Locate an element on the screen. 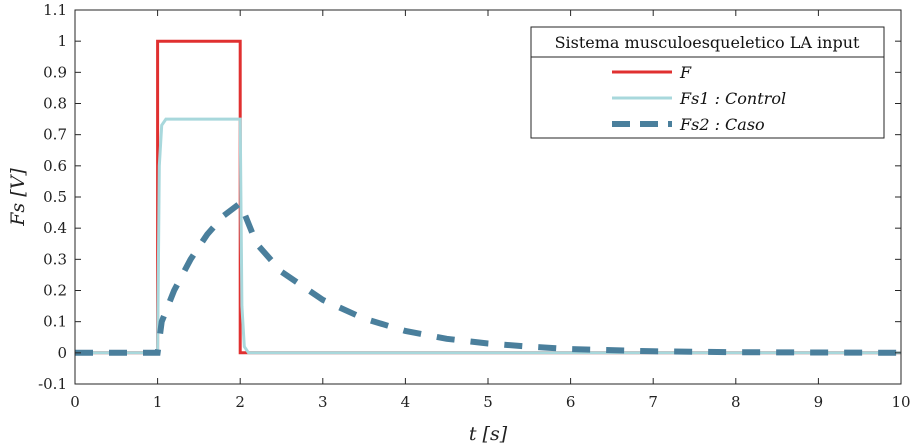 Image resolution: width=914 pixels, height=446 pixels. x-tick-label: 9 is located at coordinates (819, 402).